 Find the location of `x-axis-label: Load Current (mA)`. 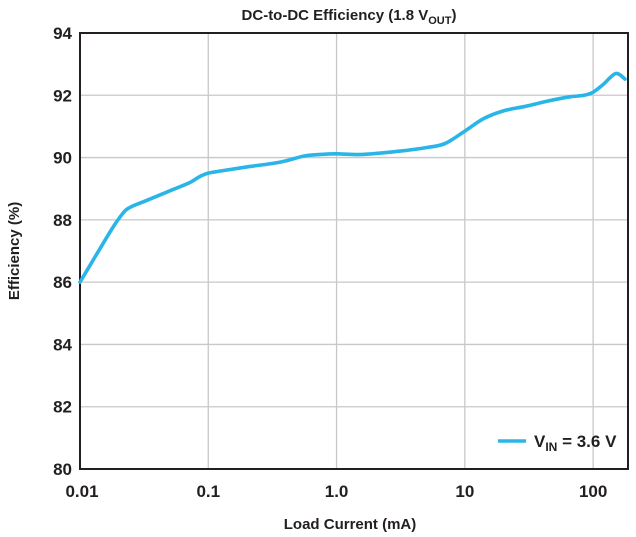

x-axis-label: Load Current (mA) is located at coordinates (350, 524).